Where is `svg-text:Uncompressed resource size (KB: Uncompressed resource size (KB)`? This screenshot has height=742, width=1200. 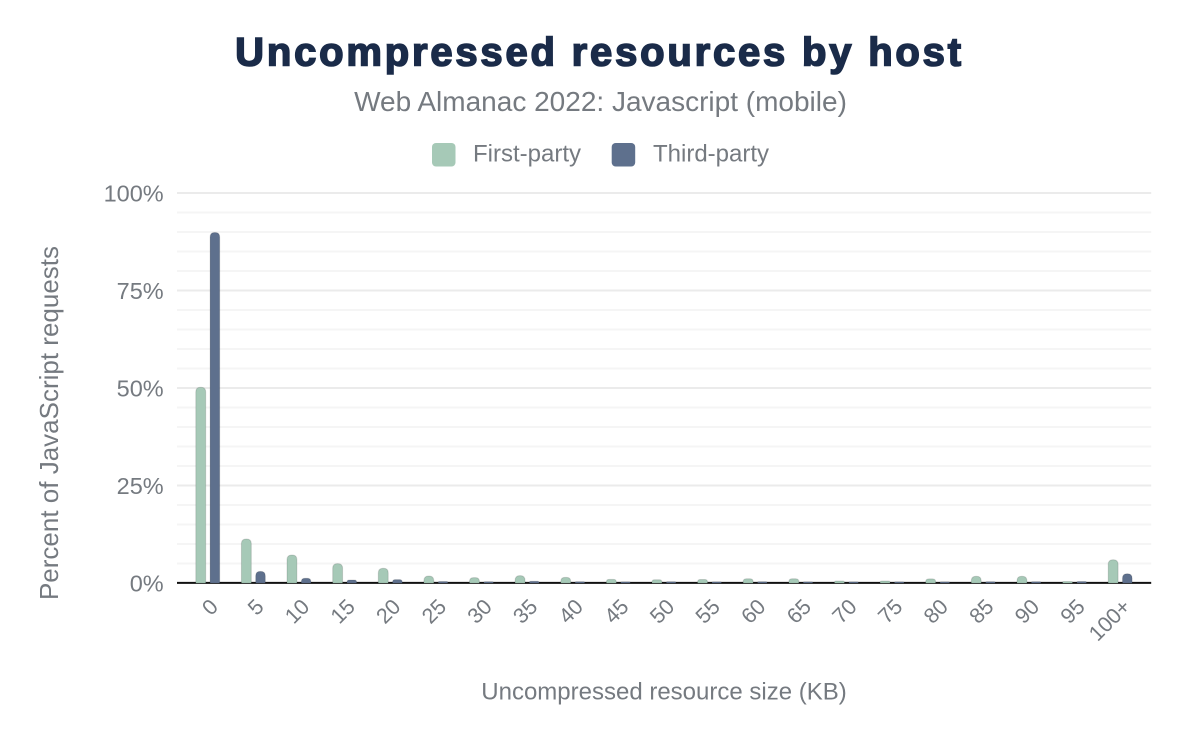
svg-text:Uncompressed resource size (KB: Uncompressed resource size (KB) is located at coordinates (663, 692).